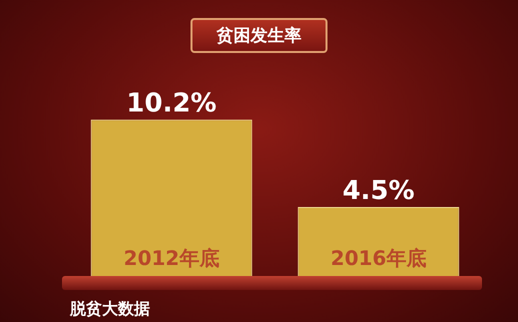 Image resolution: width=518 pixels, height=322 pixels. What do you see at coordinates (259, 35) in the screenshot?
I see `chart-title: 贫困发生率` at bounding box center [259, 35].